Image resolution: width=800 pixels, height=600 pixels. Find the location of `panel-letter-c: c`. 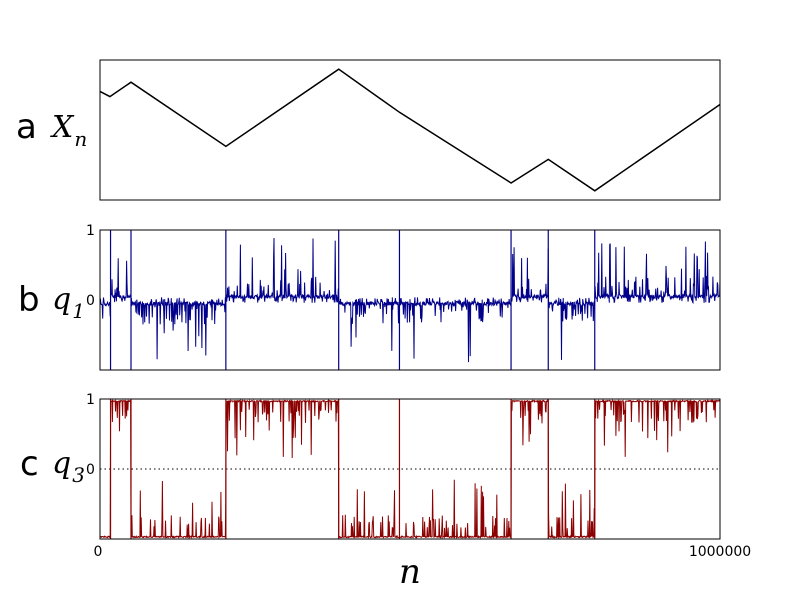

panel-letter-c: c is located at coordinates (29, 464).